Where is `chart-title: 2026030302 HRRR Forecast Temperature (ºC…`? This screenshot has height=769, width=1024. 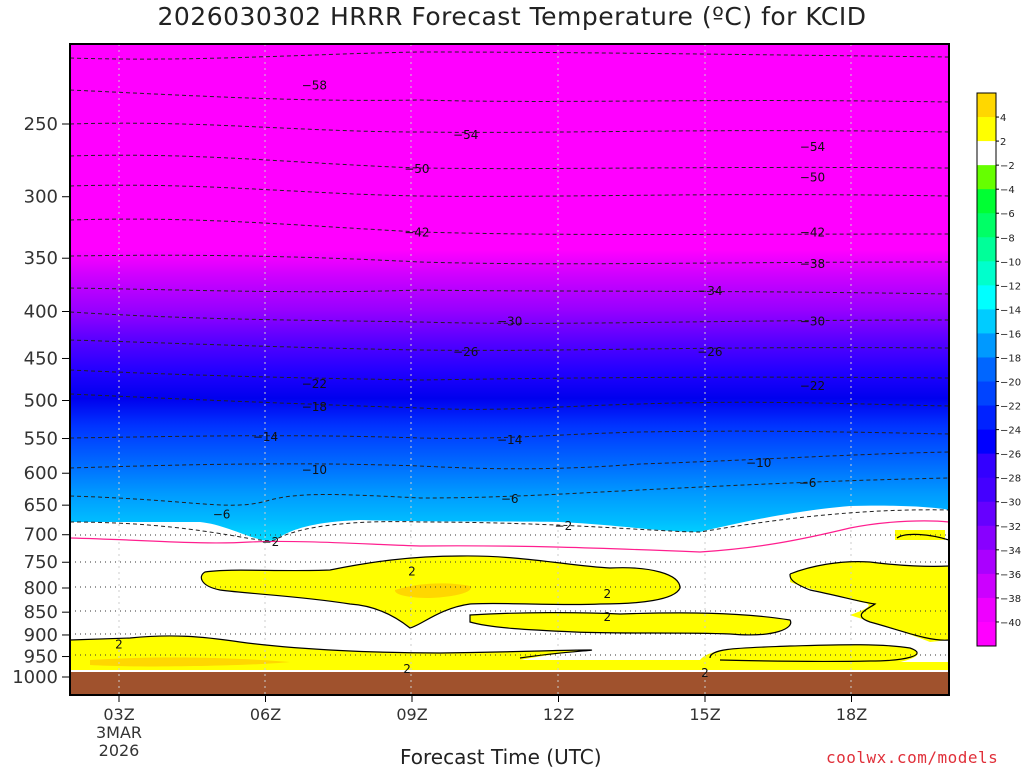
chart-title: 2026030302 HRRR Forecast Temperature (ºC… is located at coordinates (512, 16).